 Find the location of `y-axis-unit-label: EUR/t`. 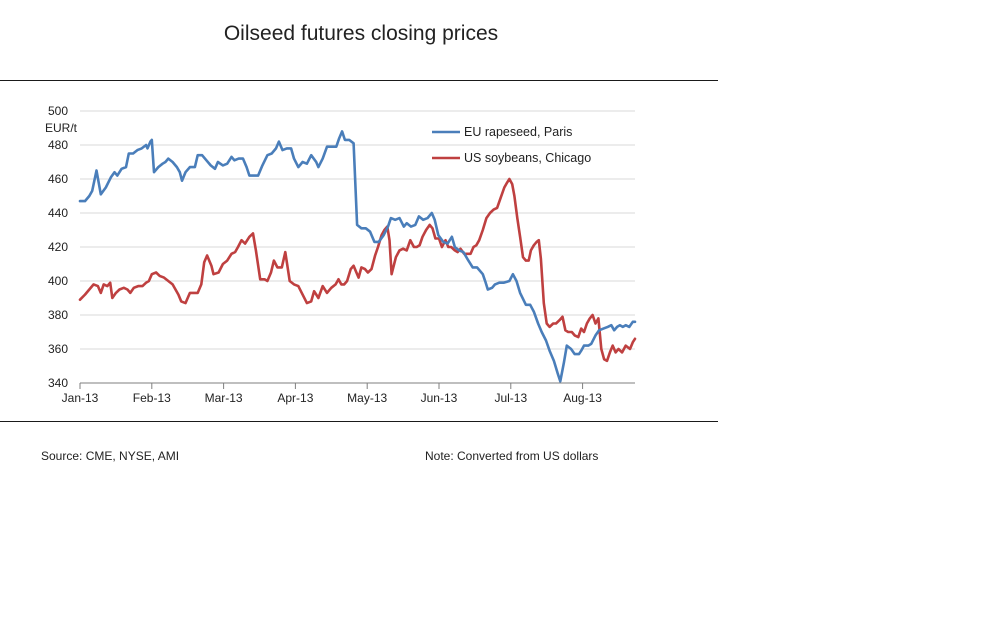

y-axis-unit-label: EUR/t is located at coordinates (61, 128).